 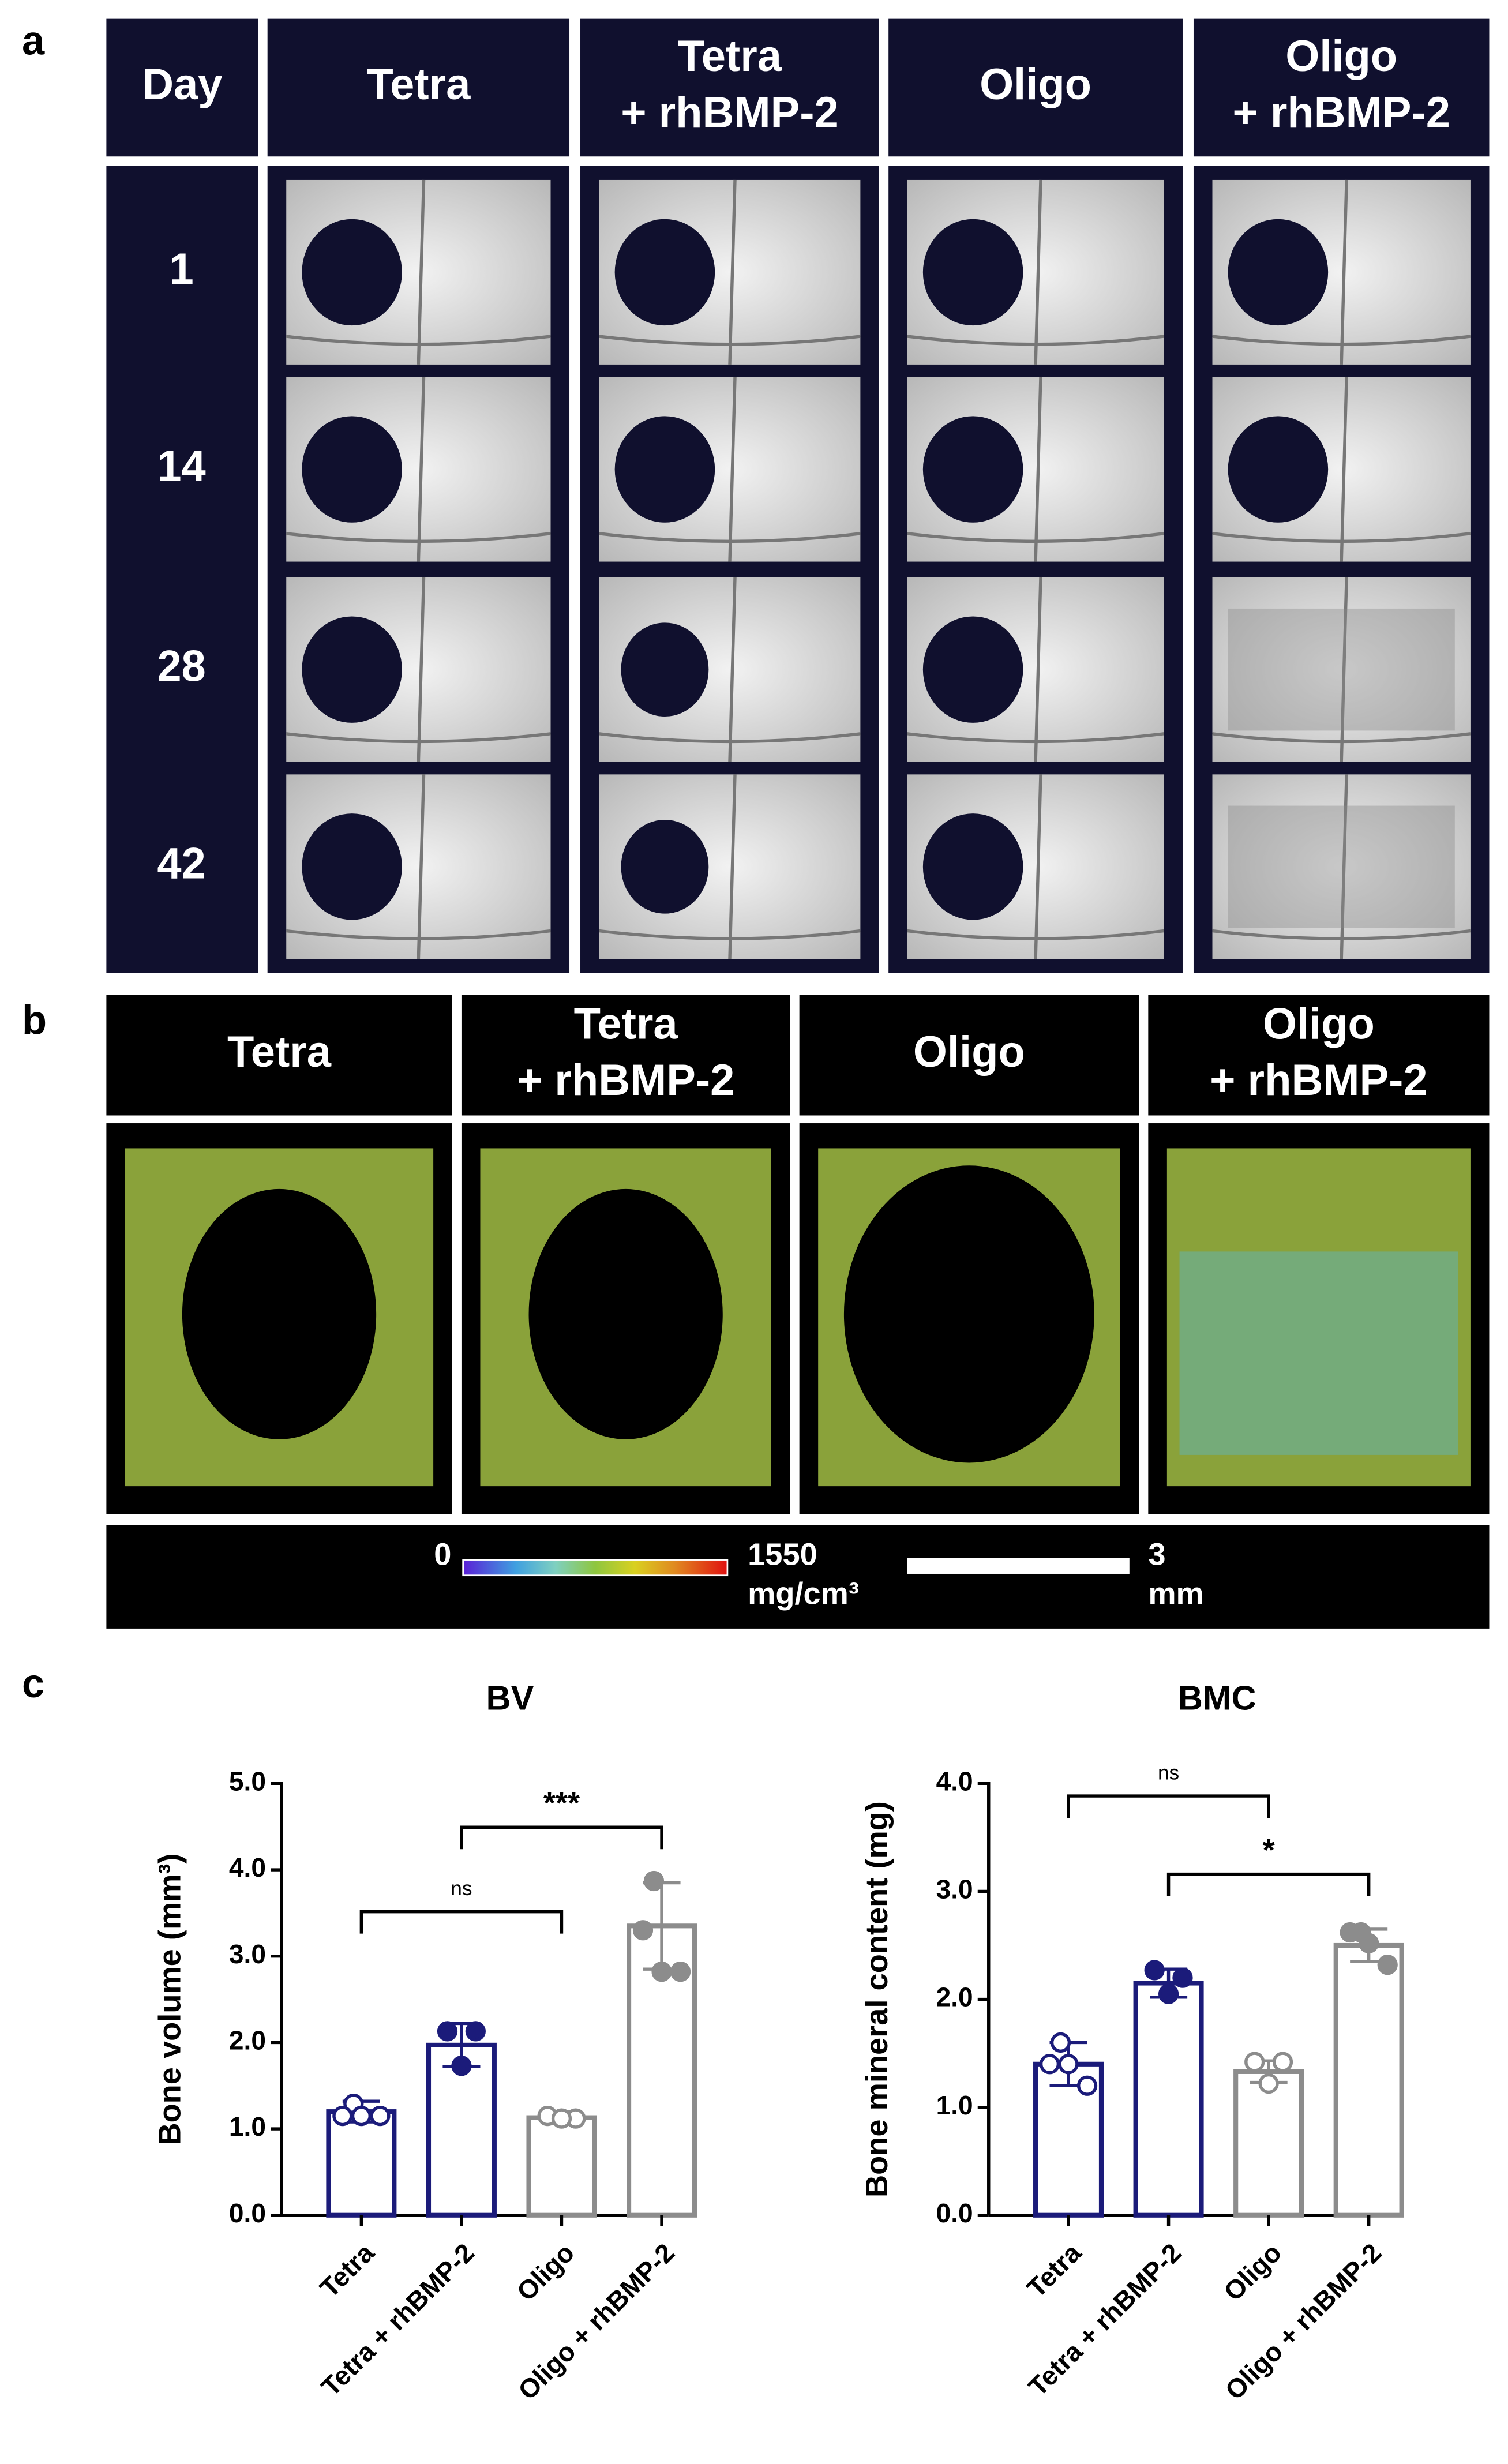 I want to click on significance-label: *, so click(x=1269, y=1850).